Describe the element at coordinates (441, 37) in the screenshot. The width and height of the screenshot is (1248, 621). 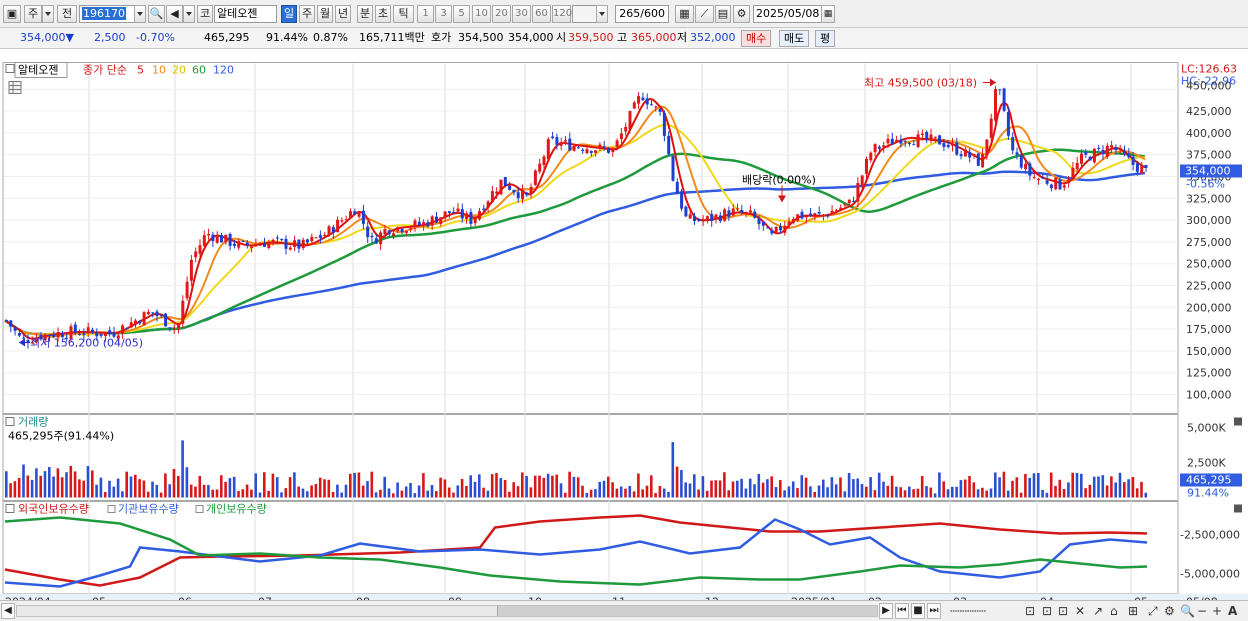
I see `bid-label: 호가` at that location.